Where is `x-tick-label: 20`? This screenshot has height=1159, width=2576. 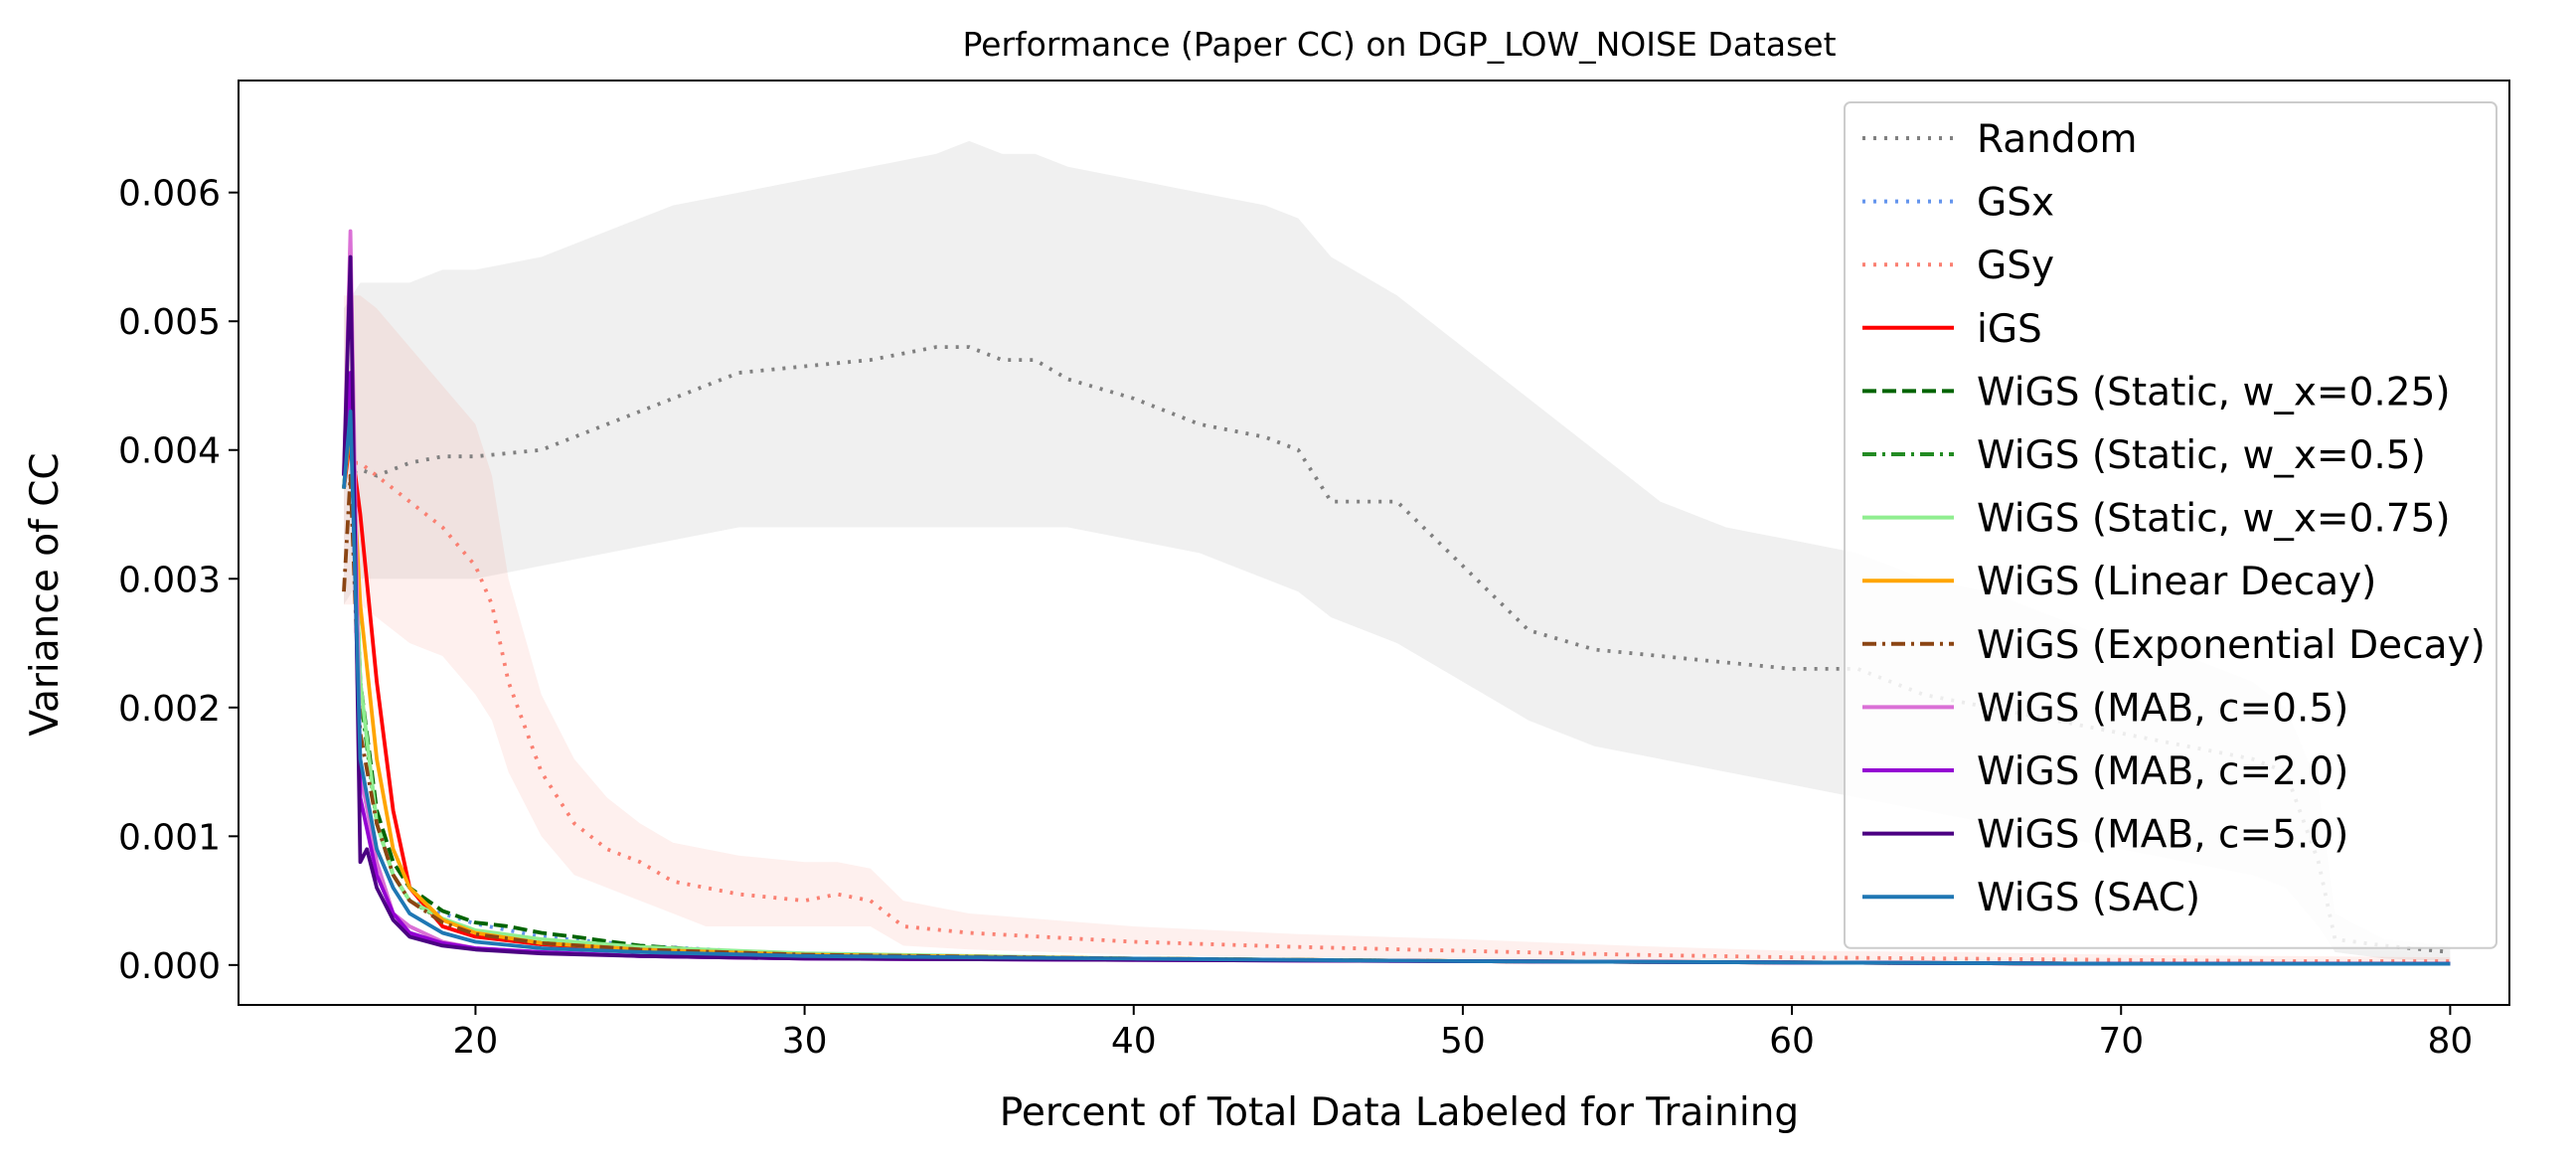
x-tick-label: 20 is located at coordinates (476, 1041).